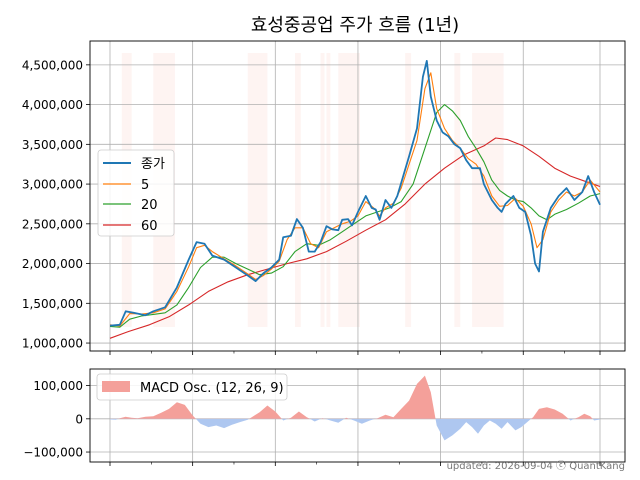 The image size is (640, 480). Describe the element at coordinates (355, 464) in the screenshot. I see `macd-x-axis` at that location.